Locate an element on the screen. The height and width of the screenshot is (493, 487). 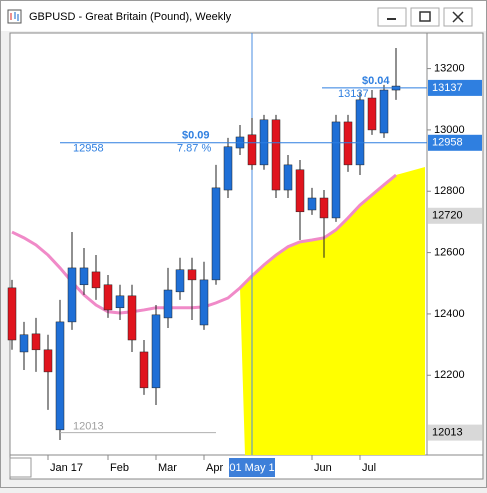
level-text: 13137 is located at coordinates (353, 94).